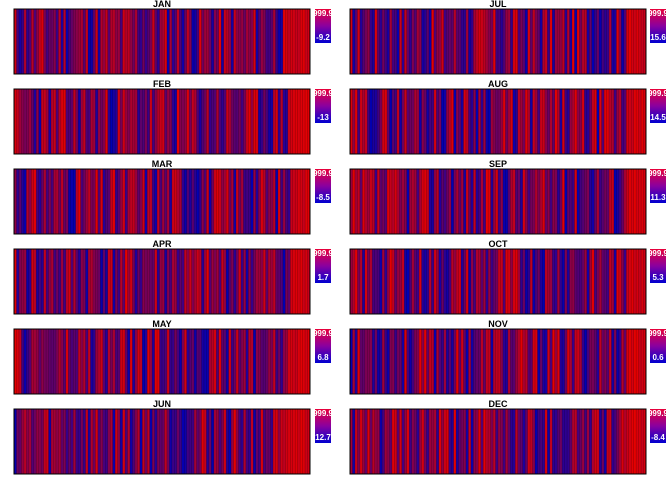  Describe the element at coordinates (498, 441) in the screenshot. I see `dec-panel-frame` at that location.